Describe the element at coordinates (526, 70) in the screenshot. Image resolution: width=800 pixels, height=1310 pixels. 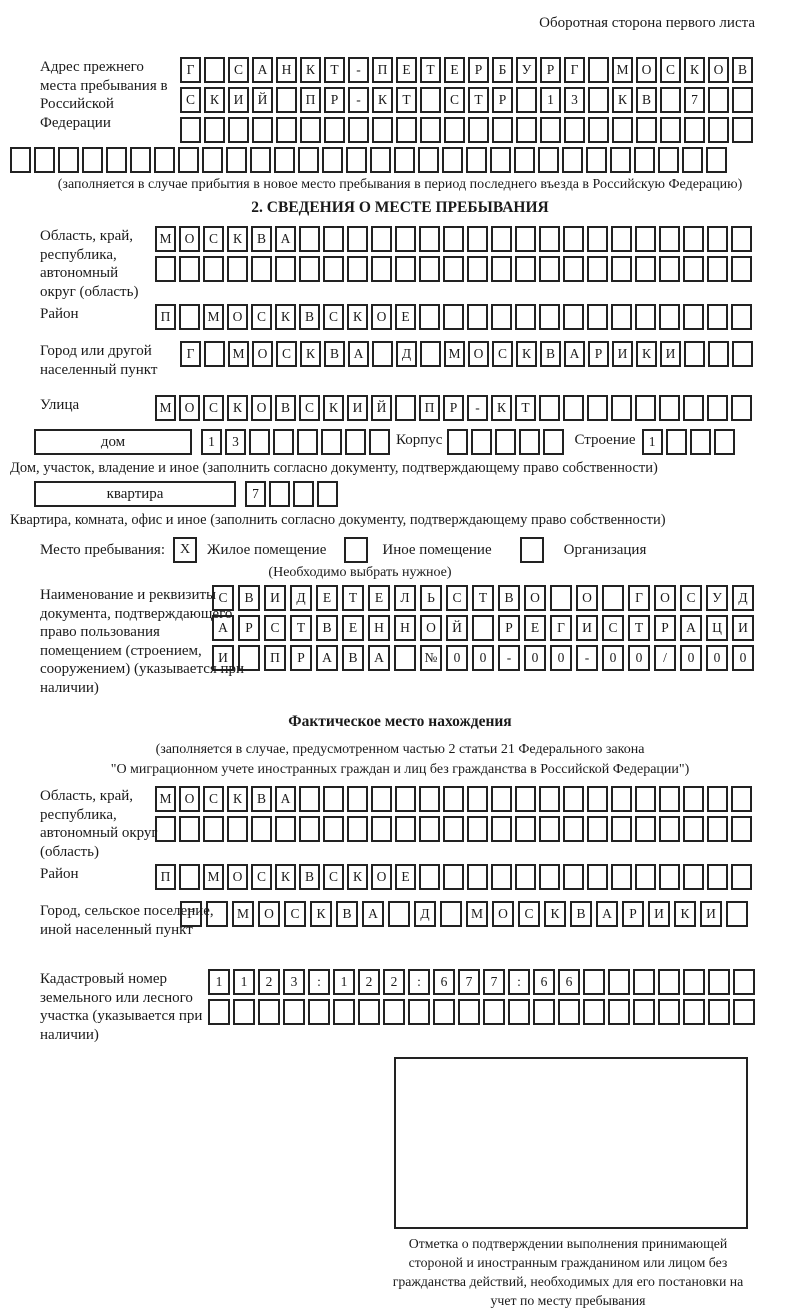
I see `char-cell: У` at that location.